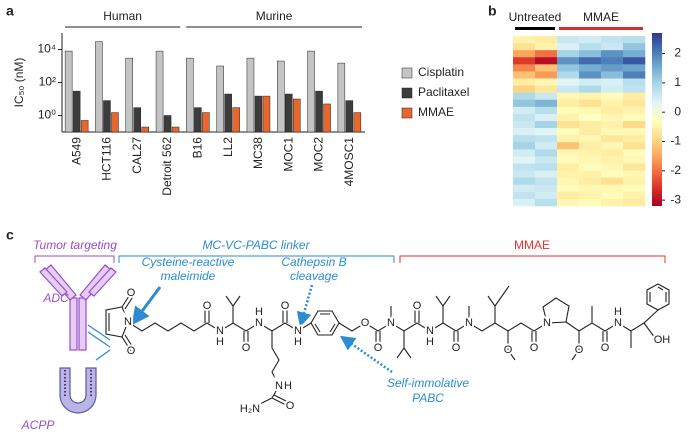 The width and height of the screenshot is (695, 439). I want to click on x-tick-label: CAL27, so click(137, 155).